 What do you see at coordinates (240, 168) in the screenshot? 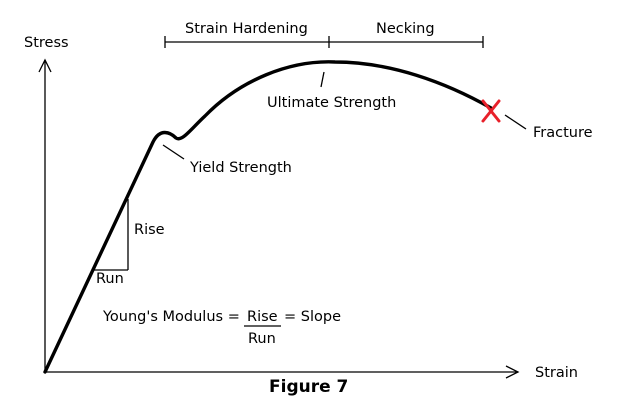
I see `yield-strength-label: Yield Strength` at bounding box center [240, 168].